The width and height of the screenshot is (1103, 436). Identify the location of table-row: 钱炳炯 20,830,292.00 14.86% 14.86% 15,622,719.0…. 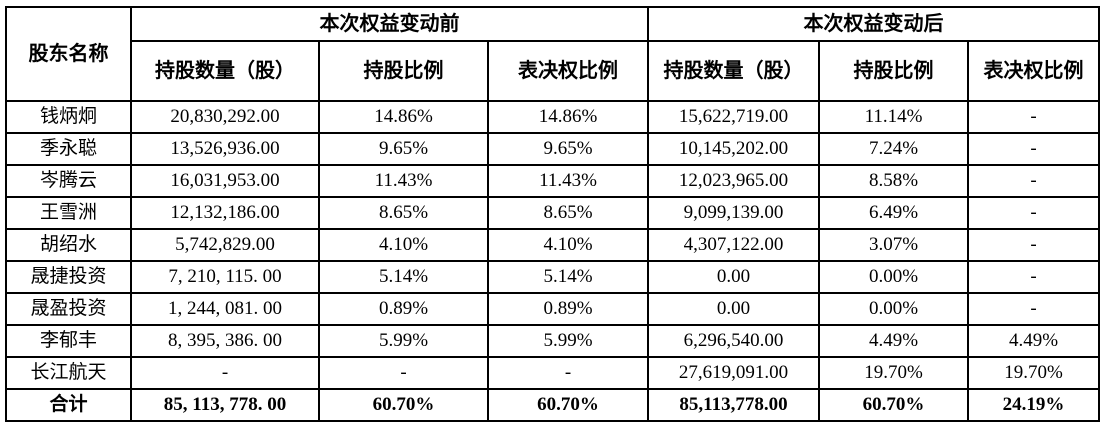
(552, 117).